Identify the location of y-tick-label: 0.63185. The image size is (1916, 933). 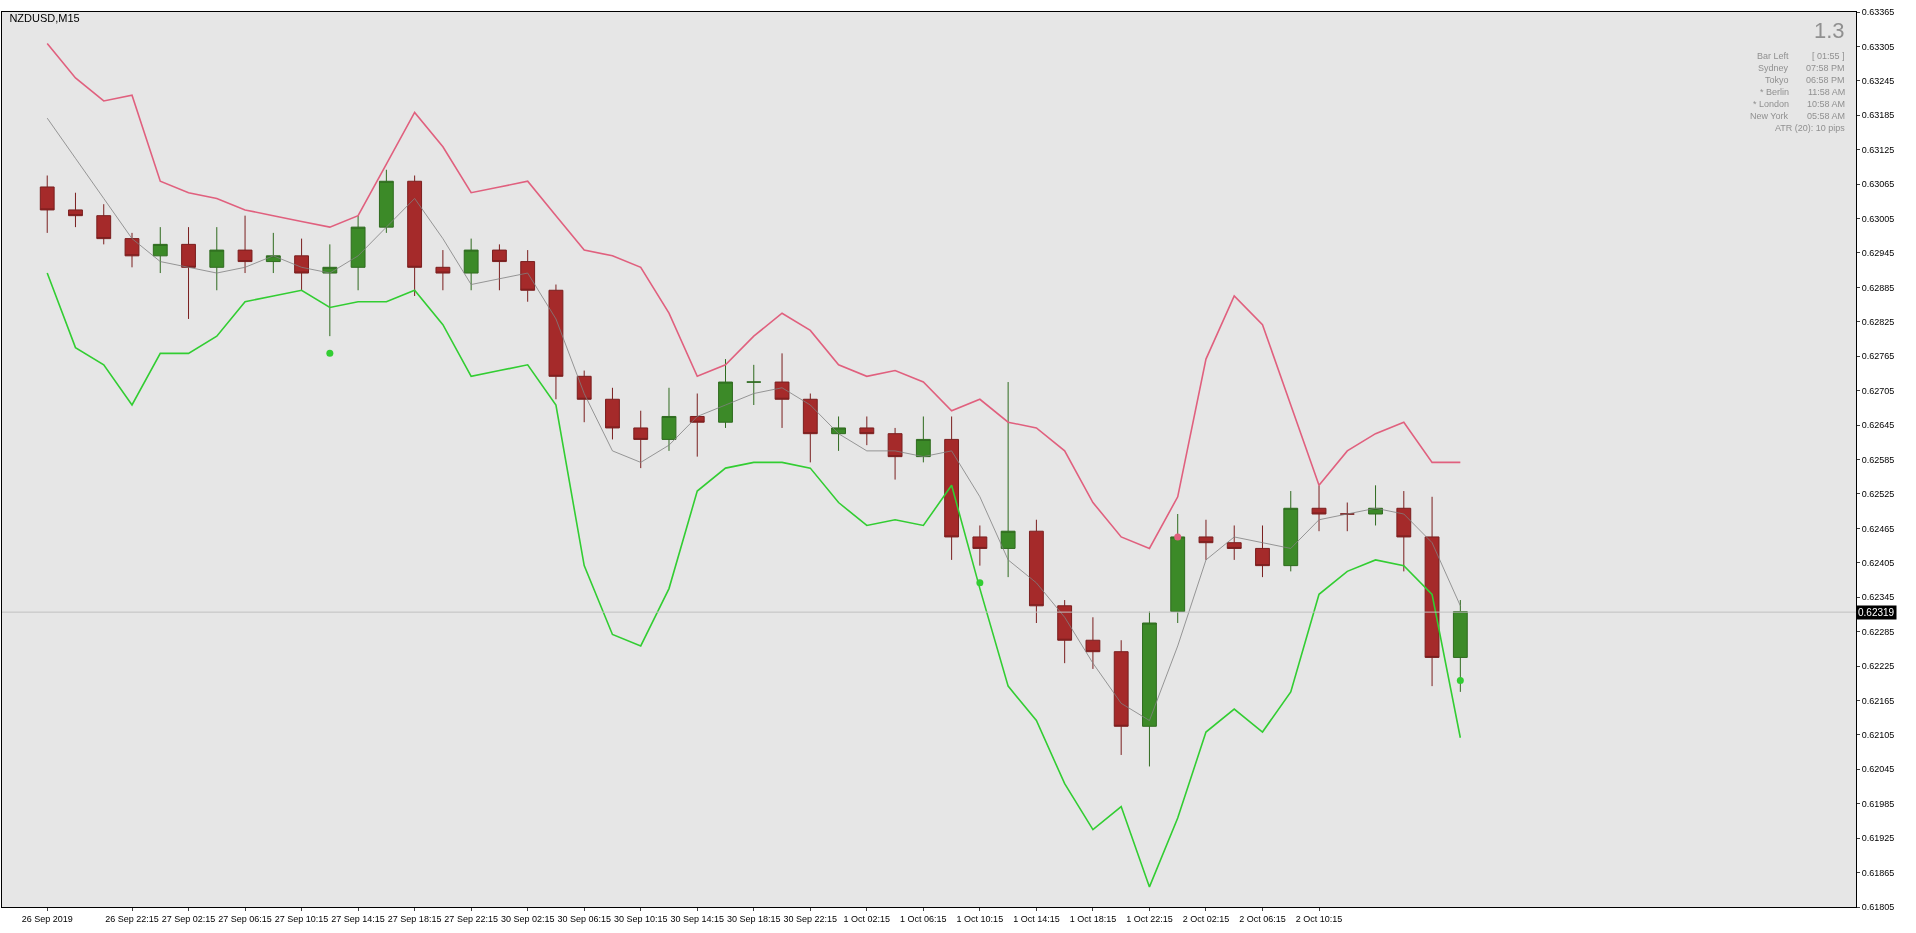
(1878, 115).